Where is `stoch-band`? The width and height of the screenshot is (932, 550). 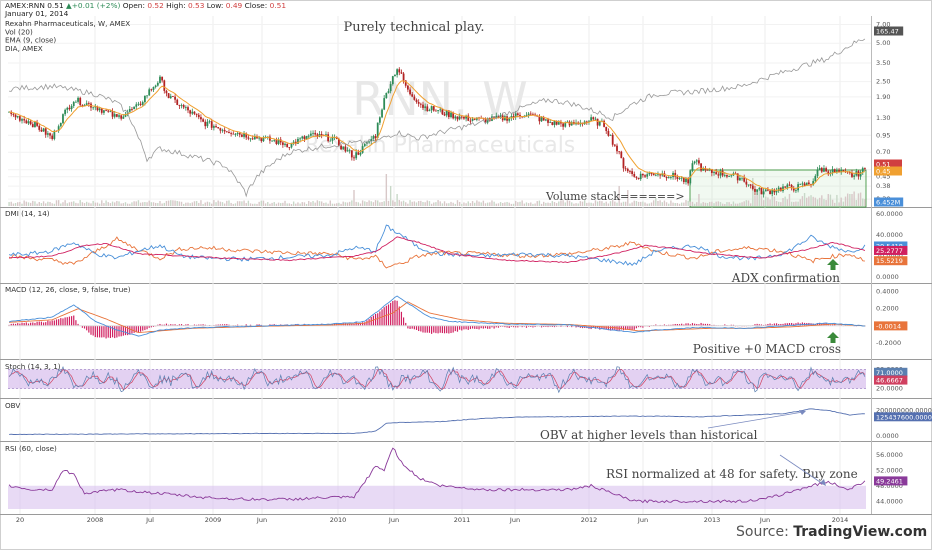
stoch-band is located at coordinates (437, 379).